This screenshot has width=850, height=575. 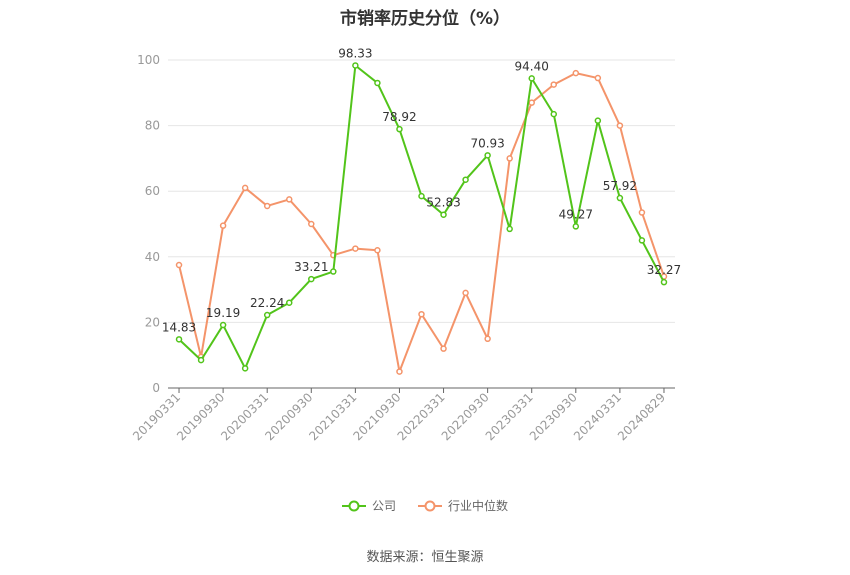 What do you see at coordinates (152, 322) in the screenshot?
I see `y-tick-label: 20` at bounding box center [152, 322].